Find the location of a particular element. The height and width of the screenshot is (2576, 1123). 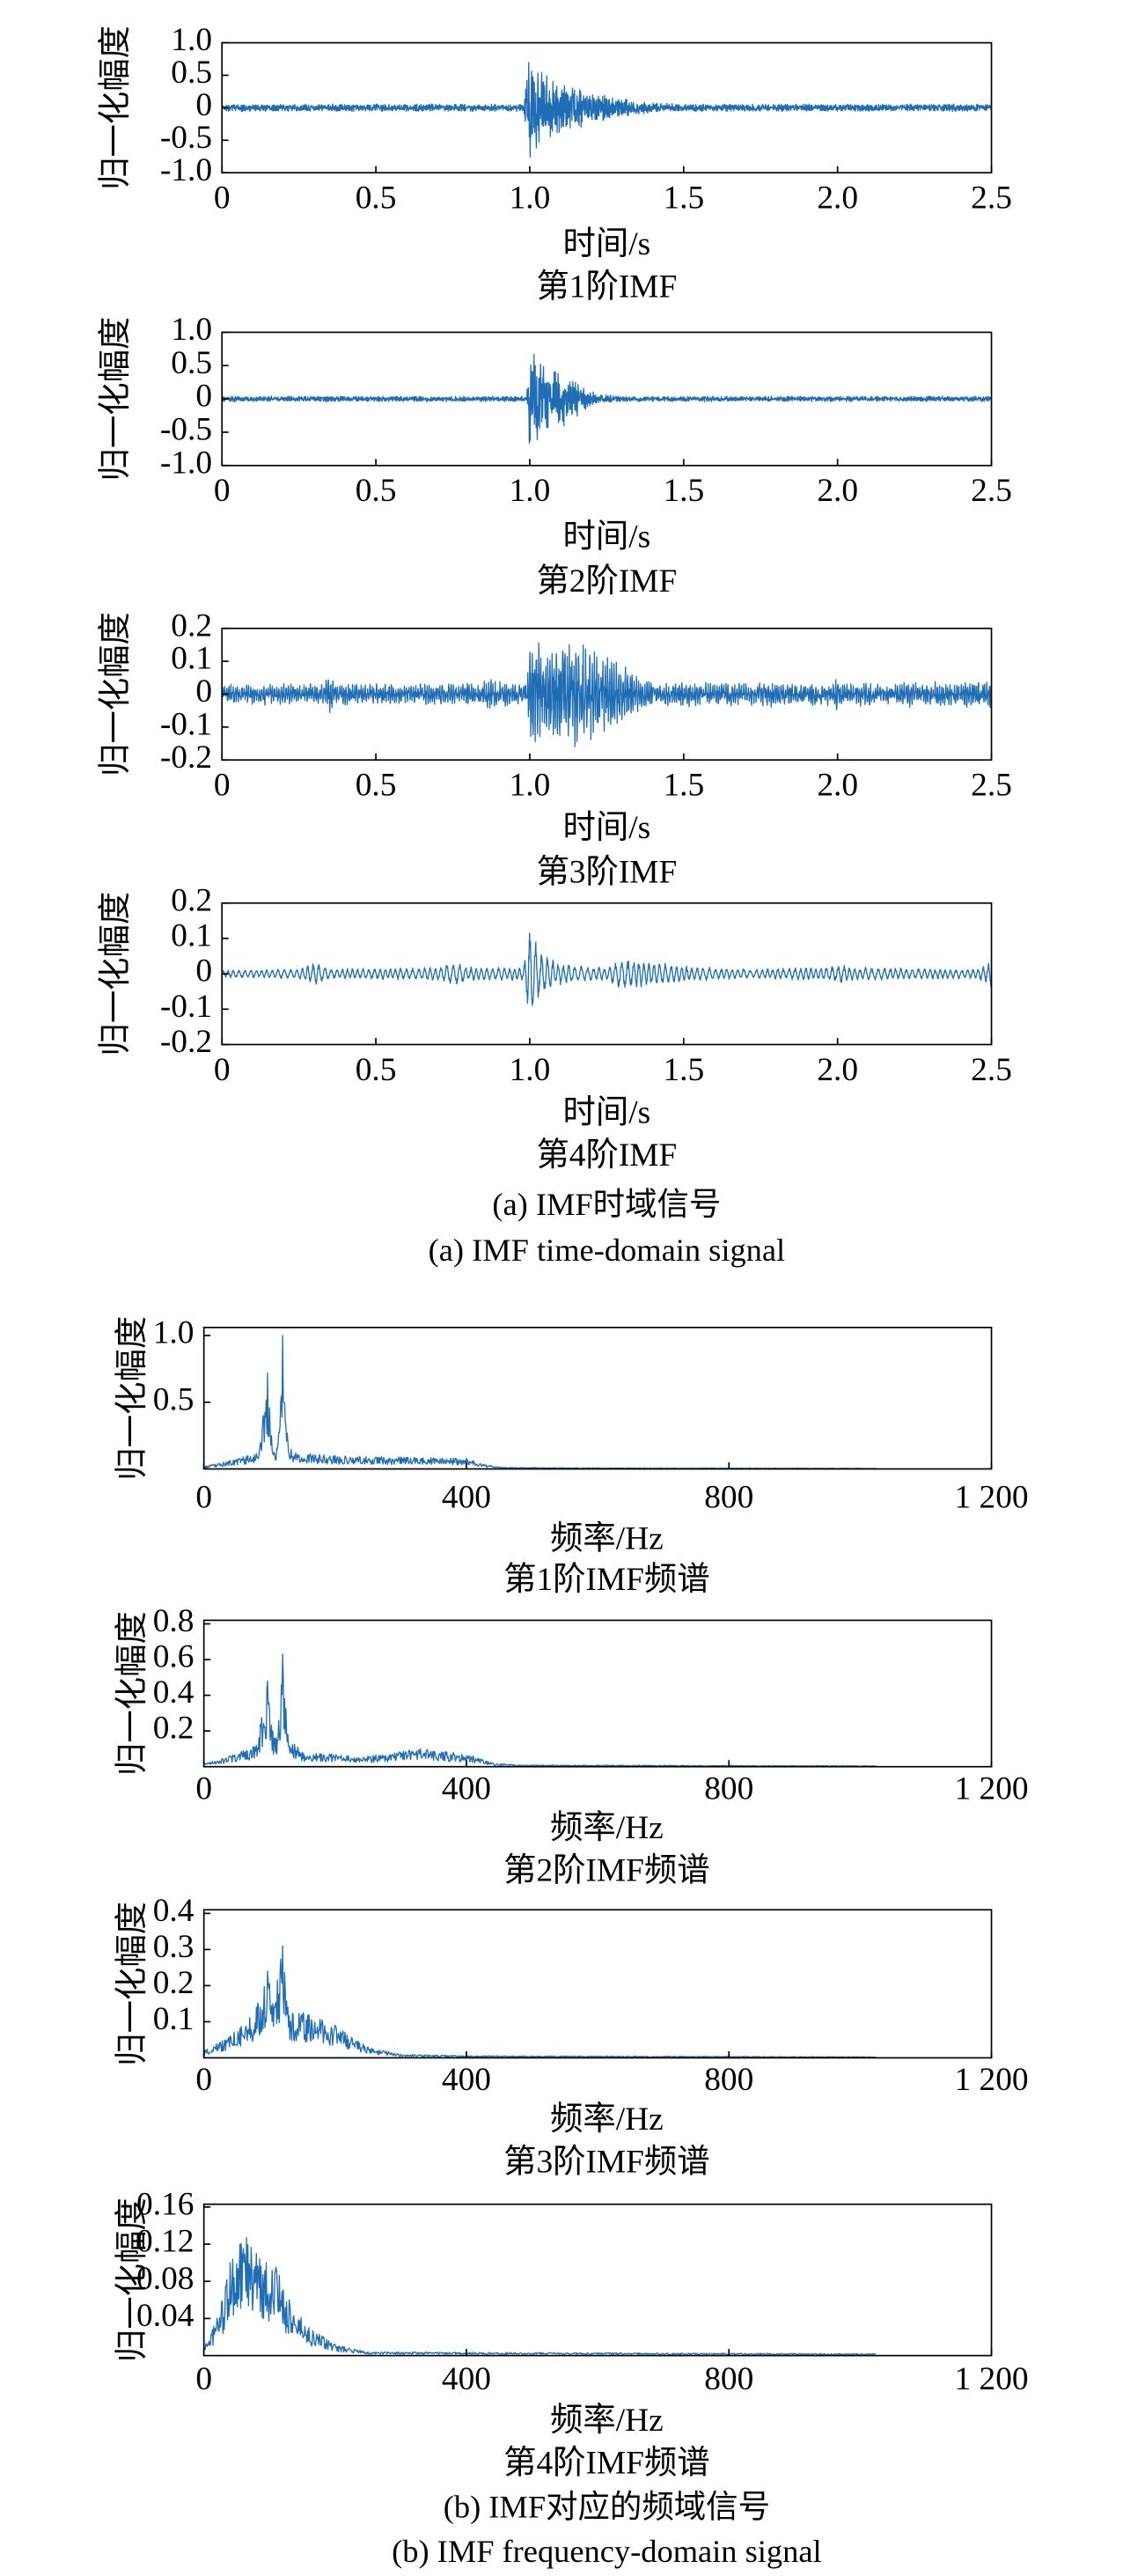

imf1-spectrum-series-line is located at coordinates (540, 1402).